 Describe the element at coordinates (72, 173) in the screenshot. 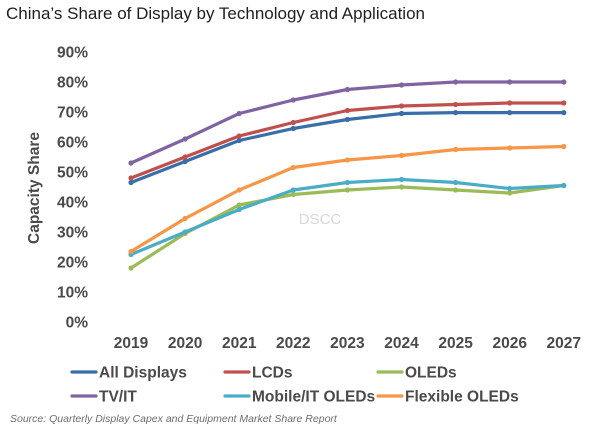

I see `y-tick-label: 50%` at that location.